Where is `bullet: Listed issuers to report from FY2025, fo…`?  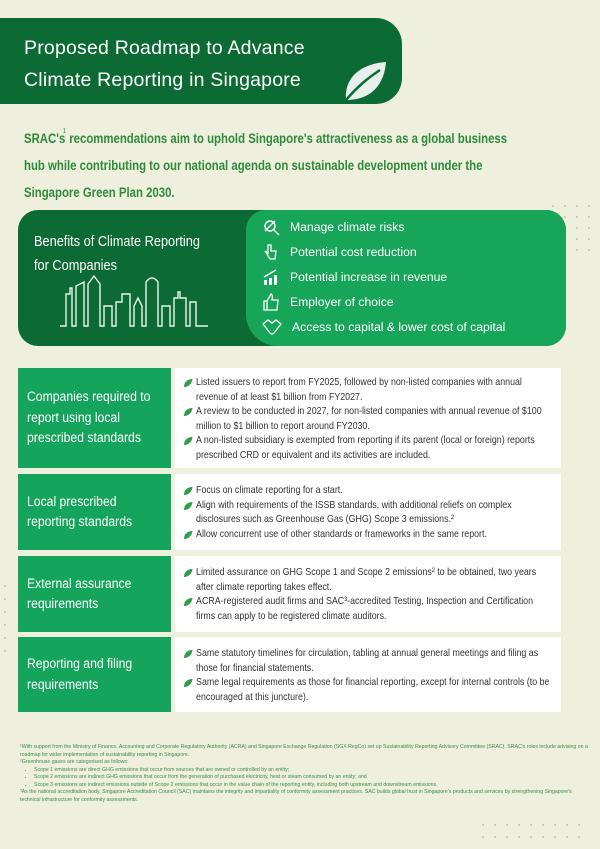 bullet: Listed issuers to report from FY2025, fo… is located at coordinates (369, 390).